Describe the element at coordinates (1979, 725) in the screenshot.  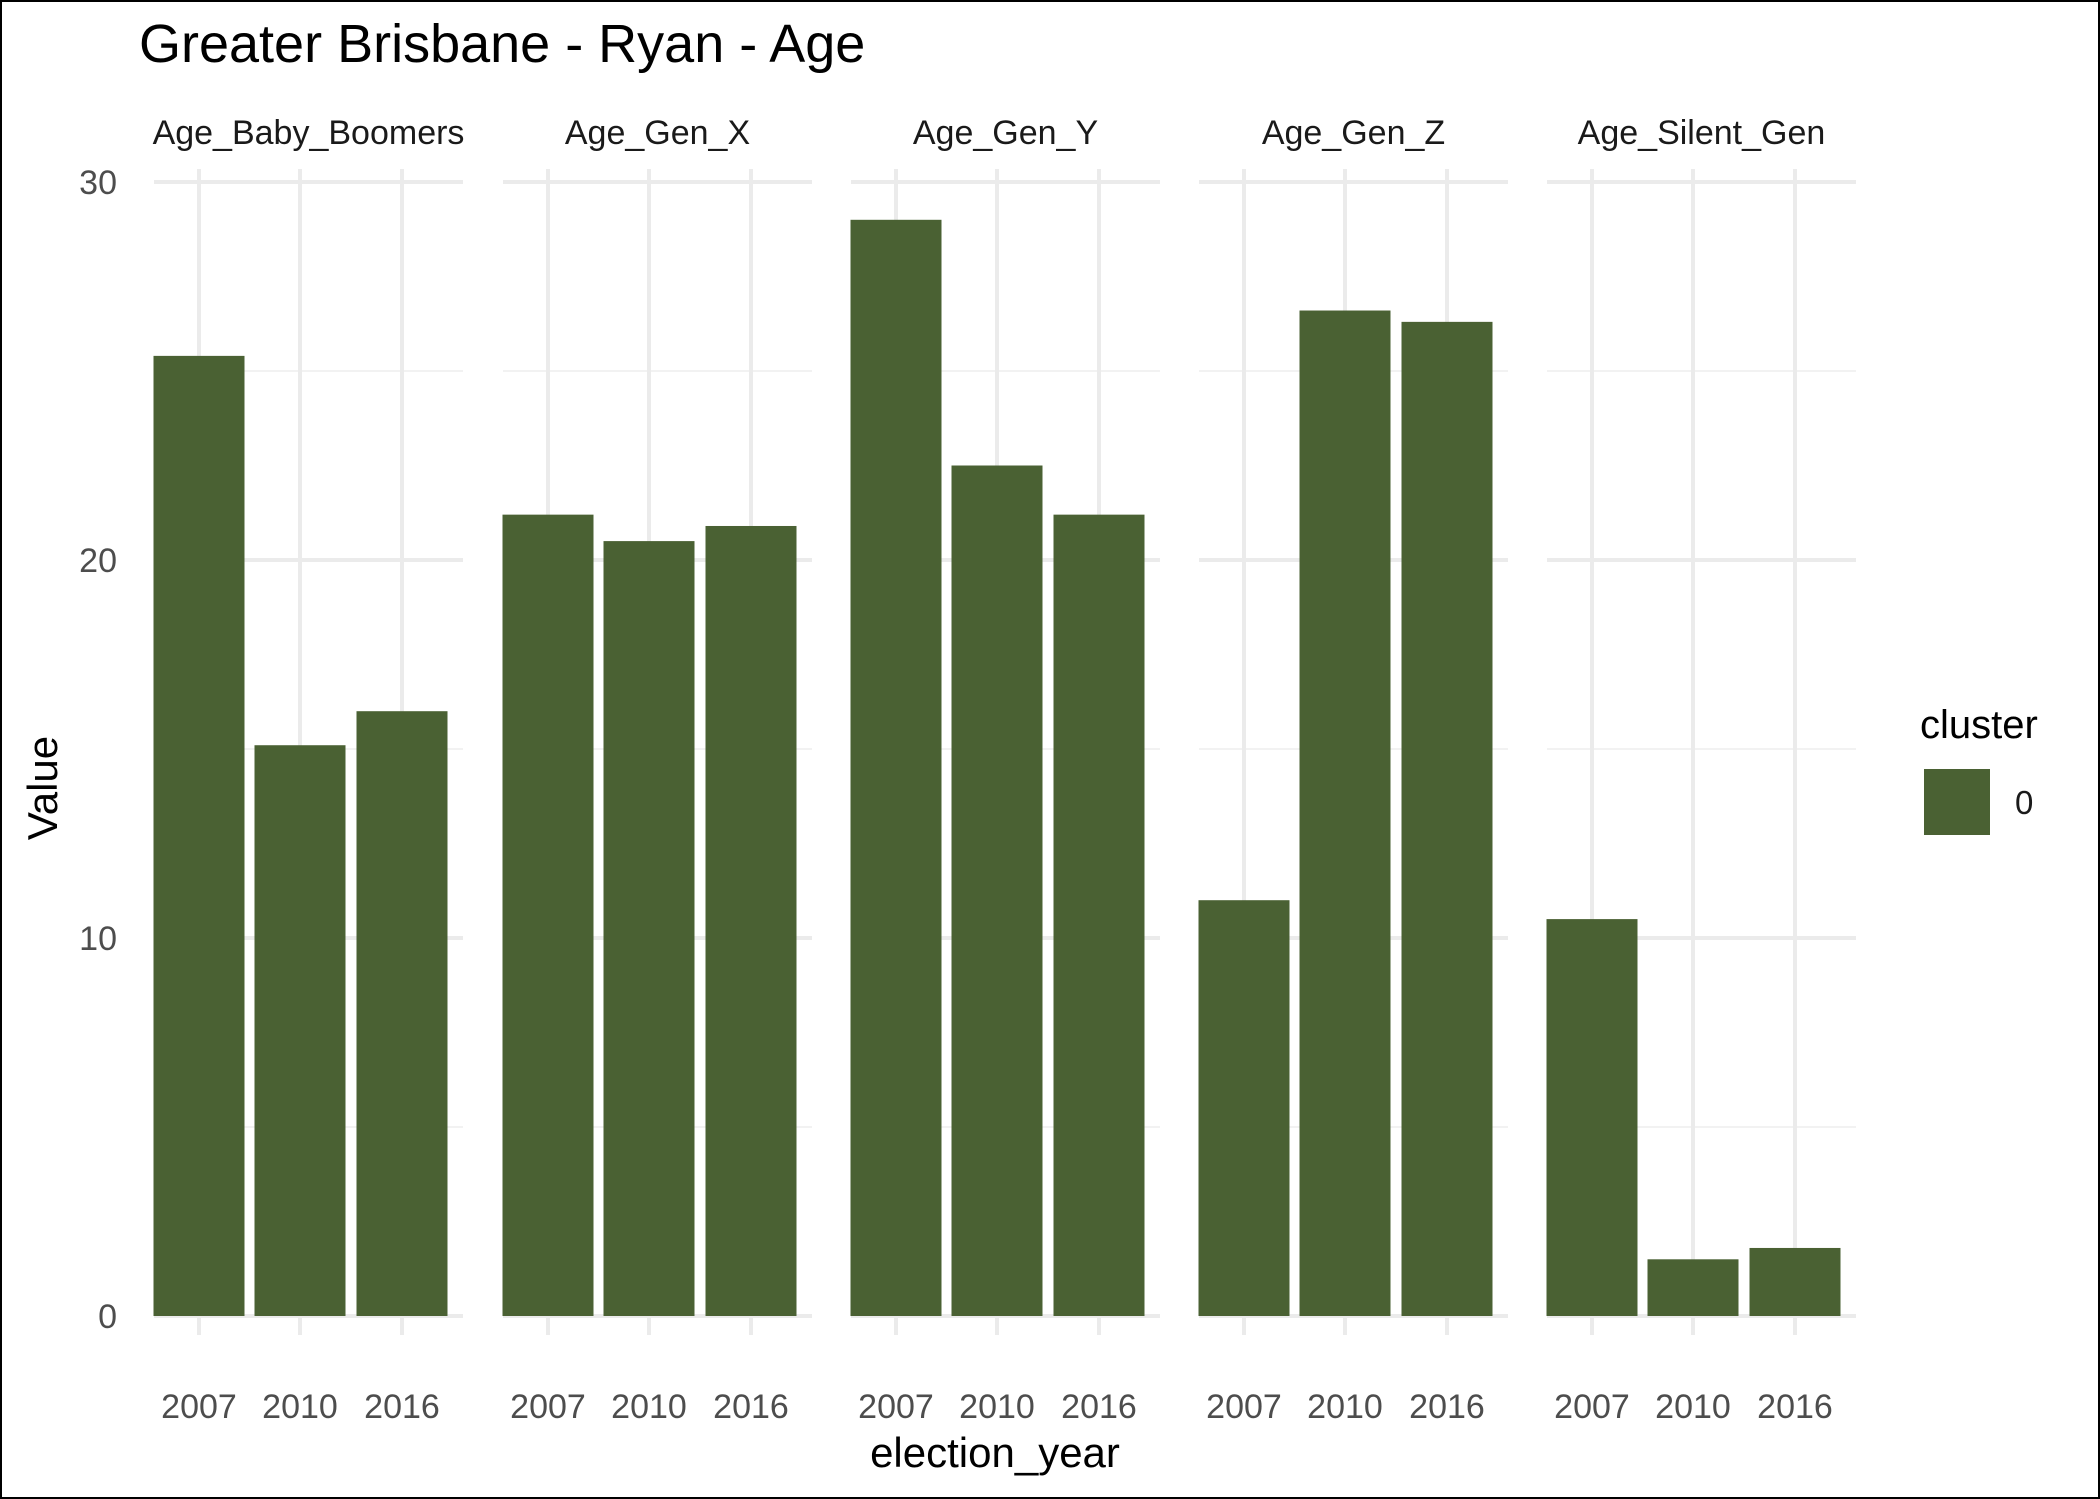
I see `legend-title: cluster` at that location.